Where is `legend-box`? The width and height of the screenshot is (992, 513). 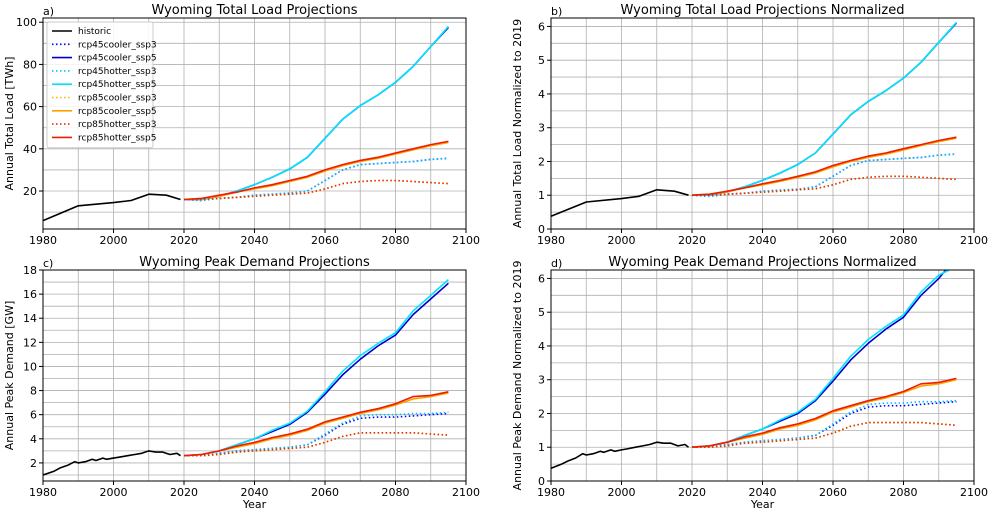
legend-box is located at coordinates (100, 85).